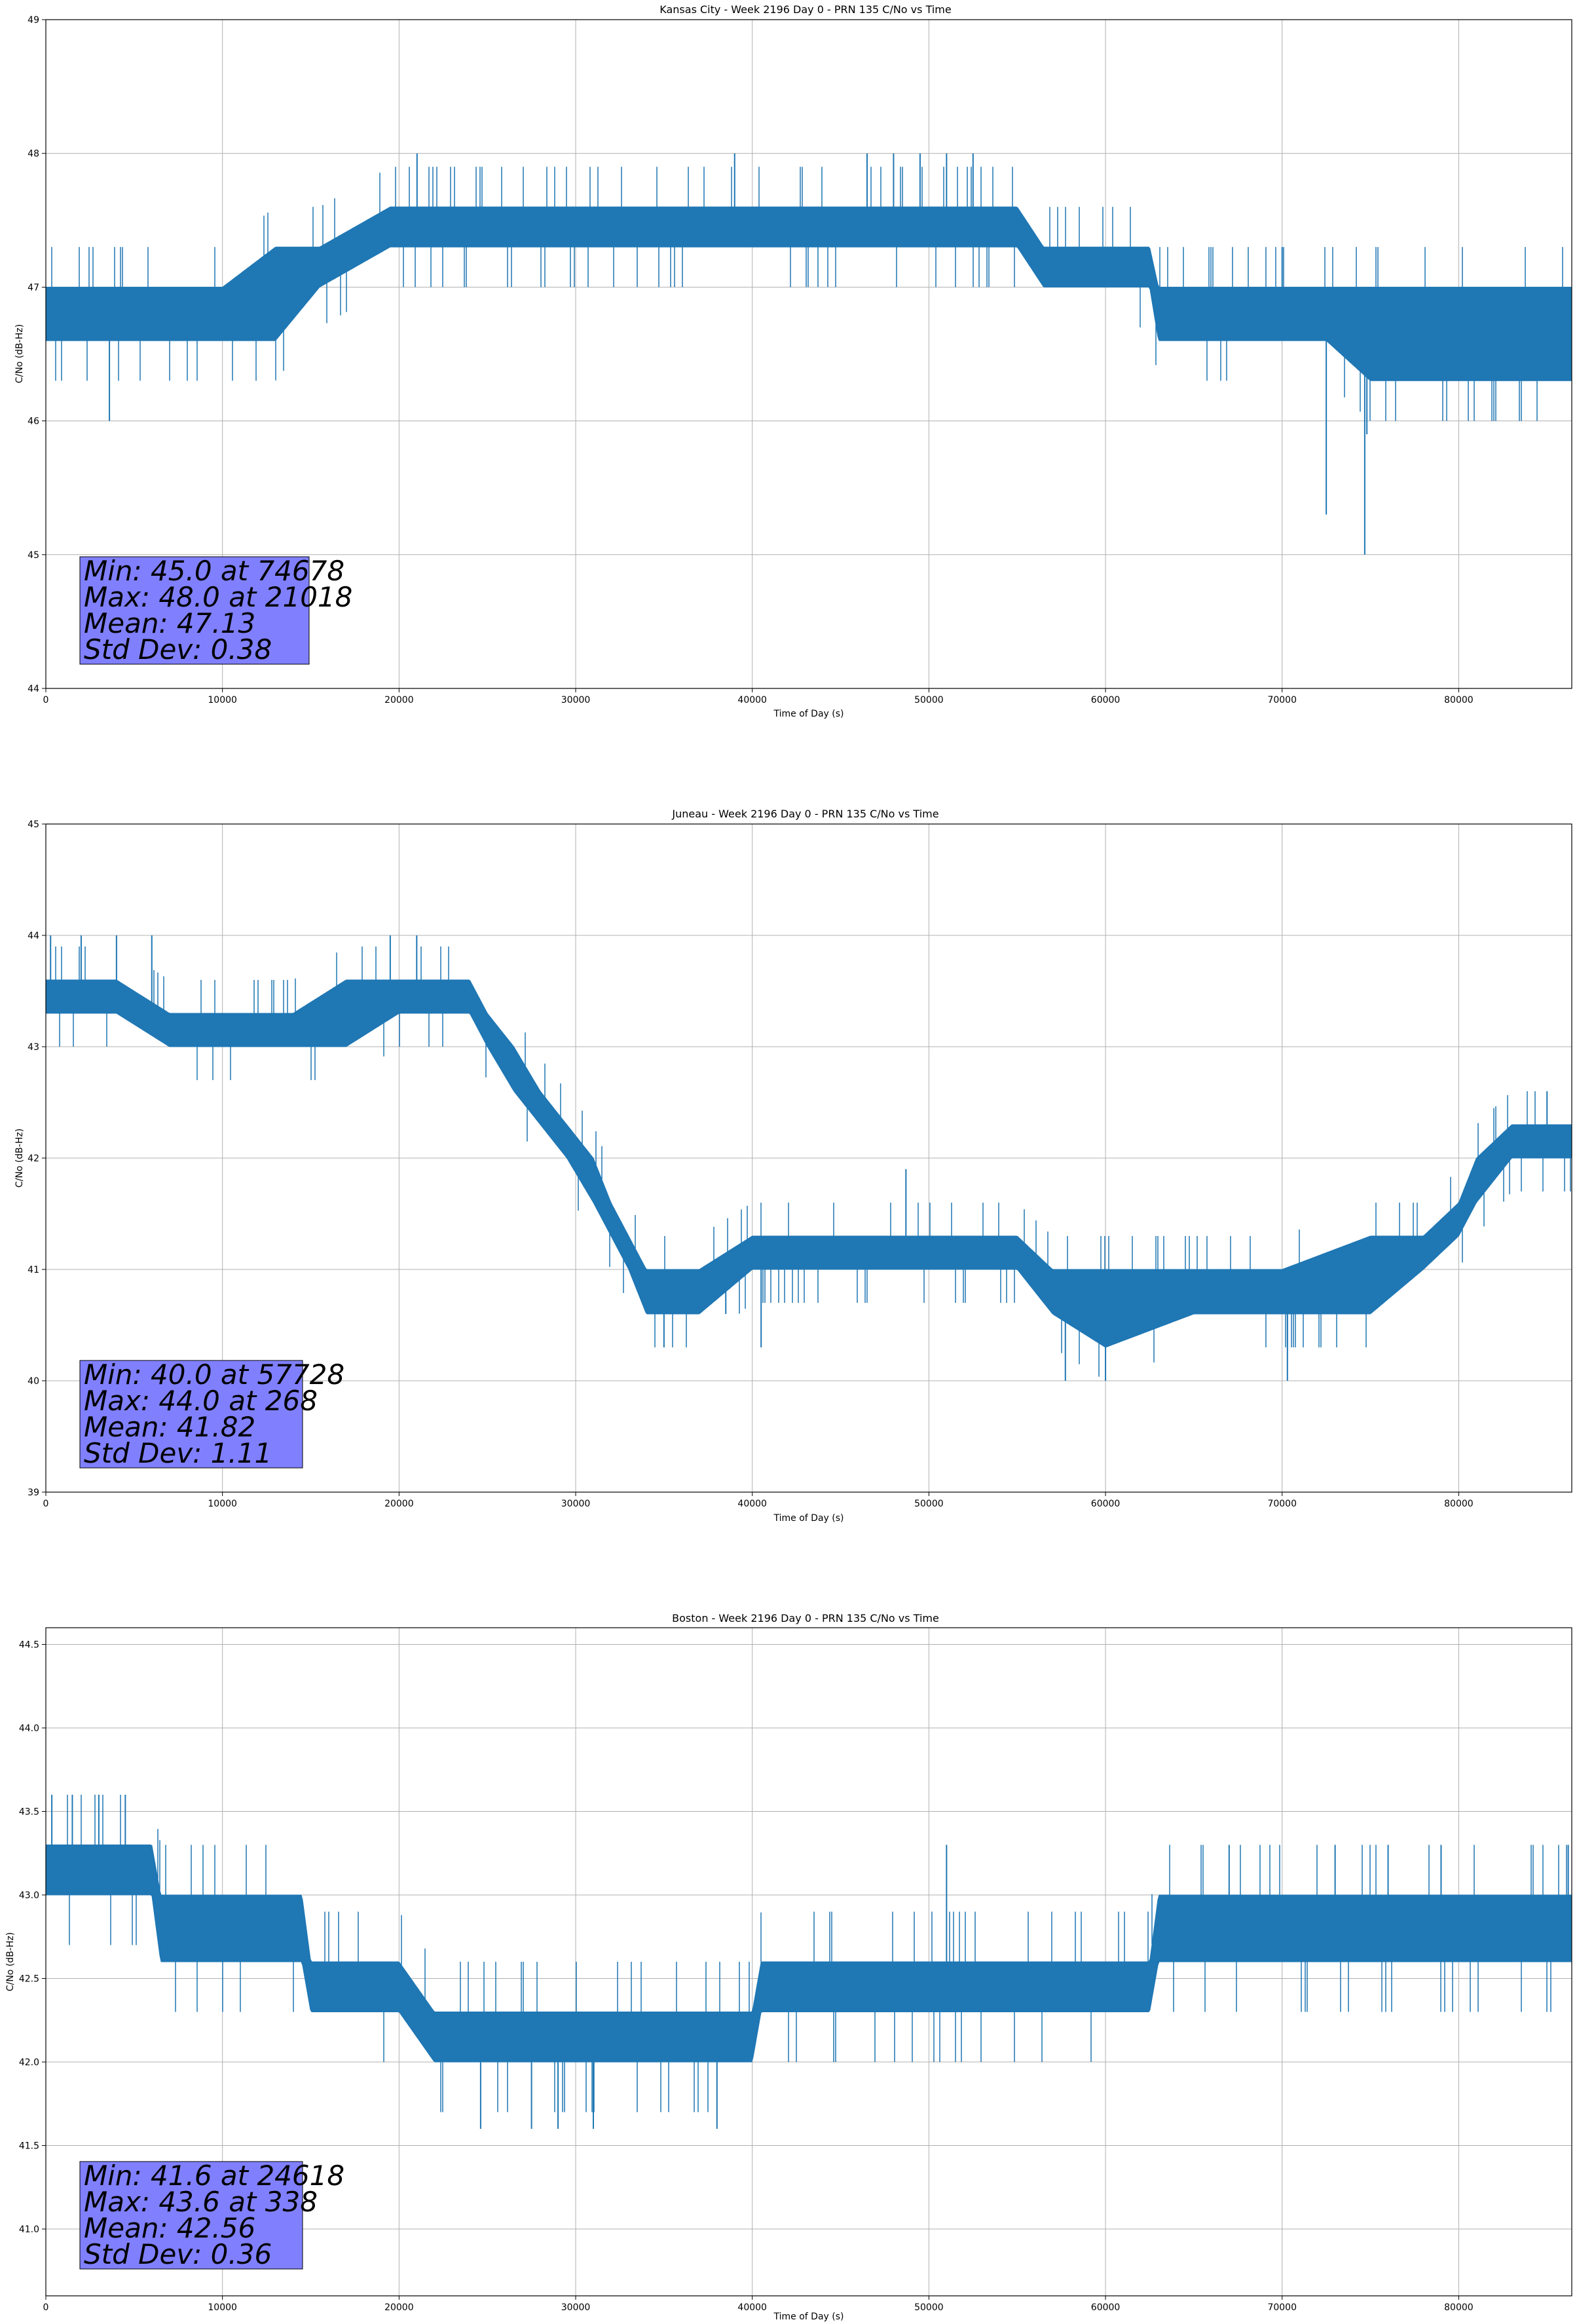 Image resolution: width=1577 pixels, height=2324 pixels. What do you see at coordinates (169, 1427) in the screenshot?
I see `stats-mean: Mean: 41.82` at bounding box center [169, 1427].